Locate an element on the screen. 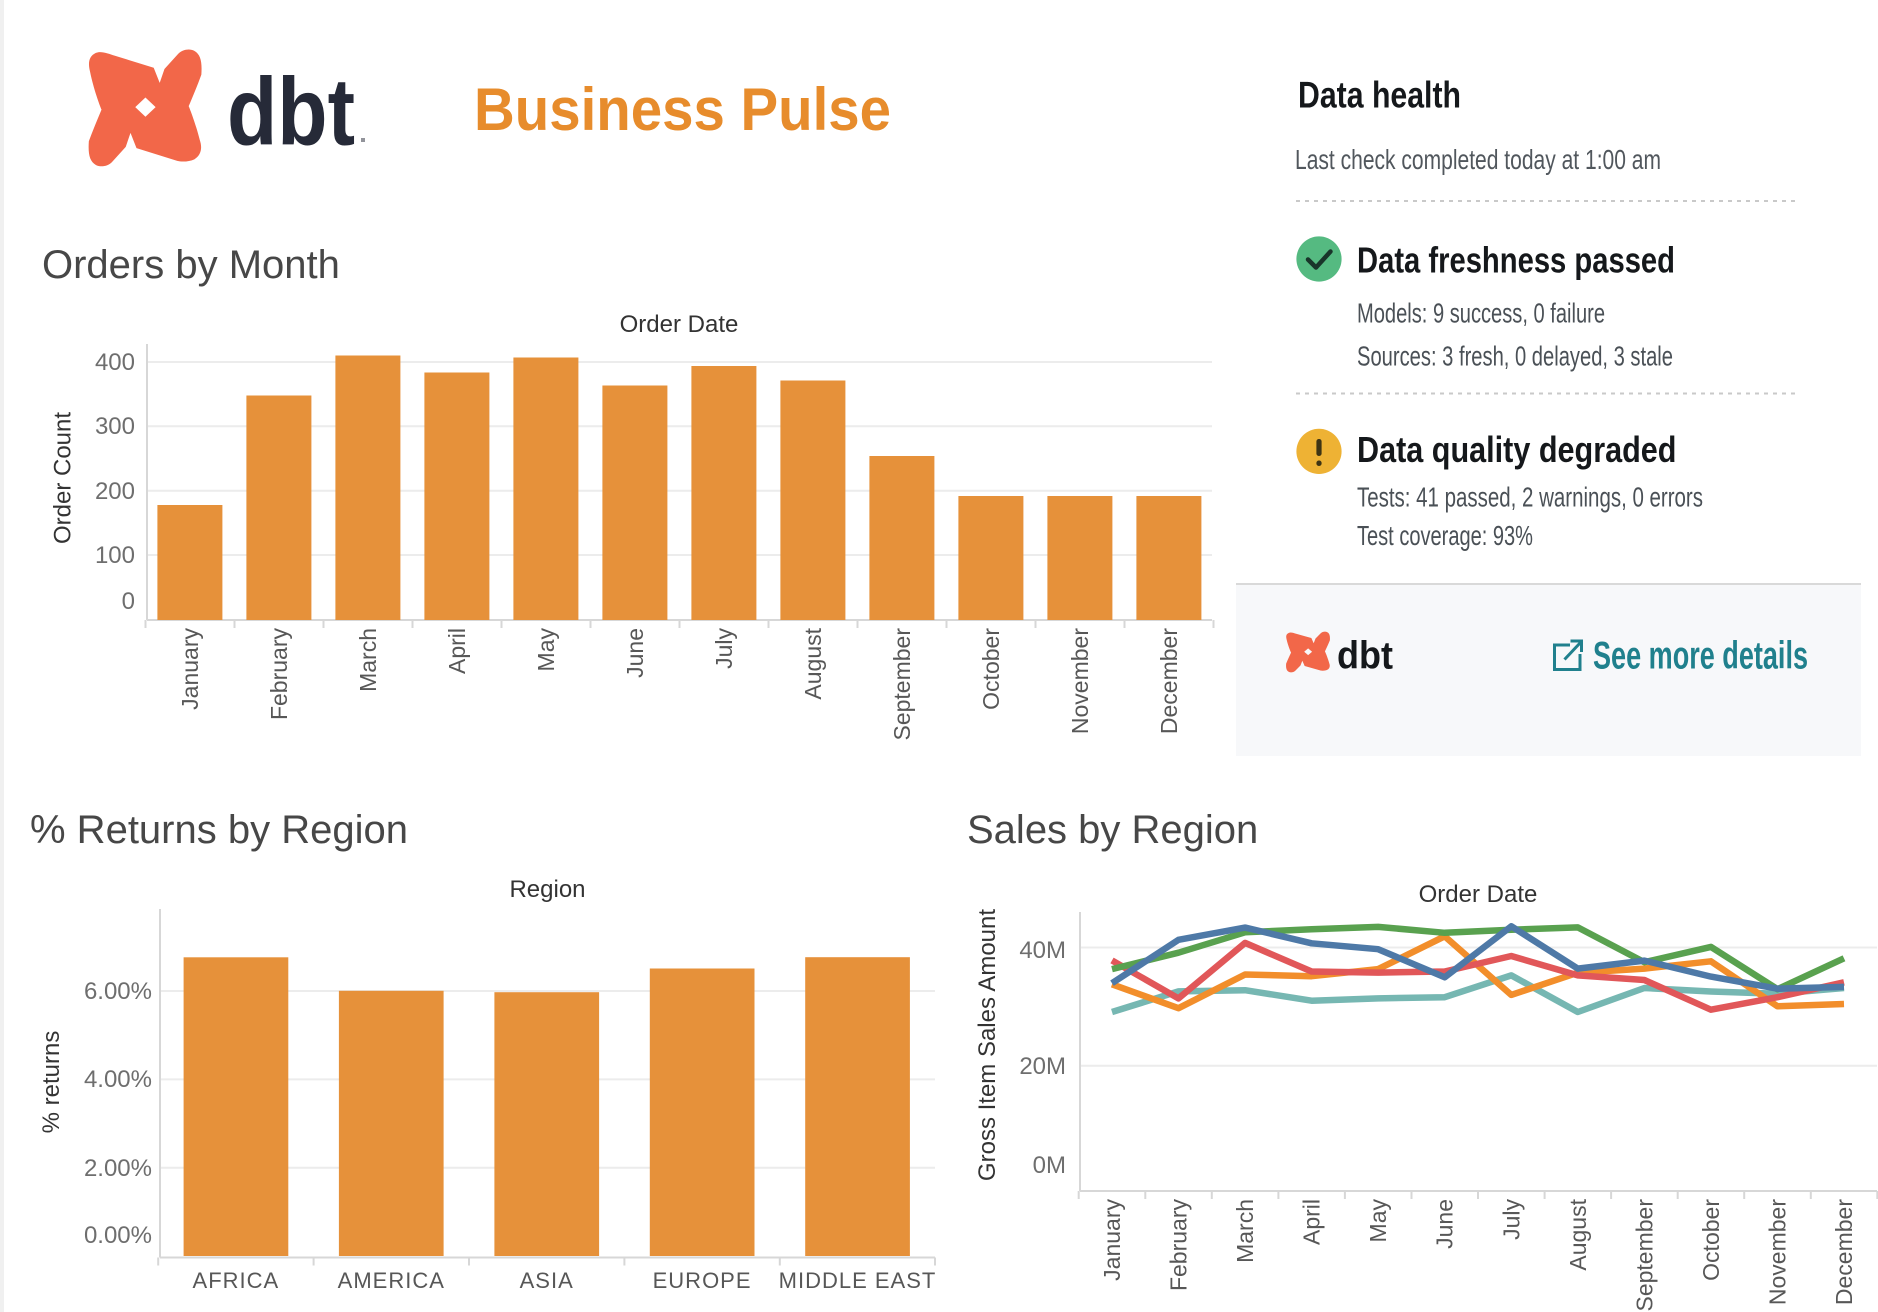 This screenshot has height=1312, width=1878. svg-text: 300 is located at coordinates (115, 426).